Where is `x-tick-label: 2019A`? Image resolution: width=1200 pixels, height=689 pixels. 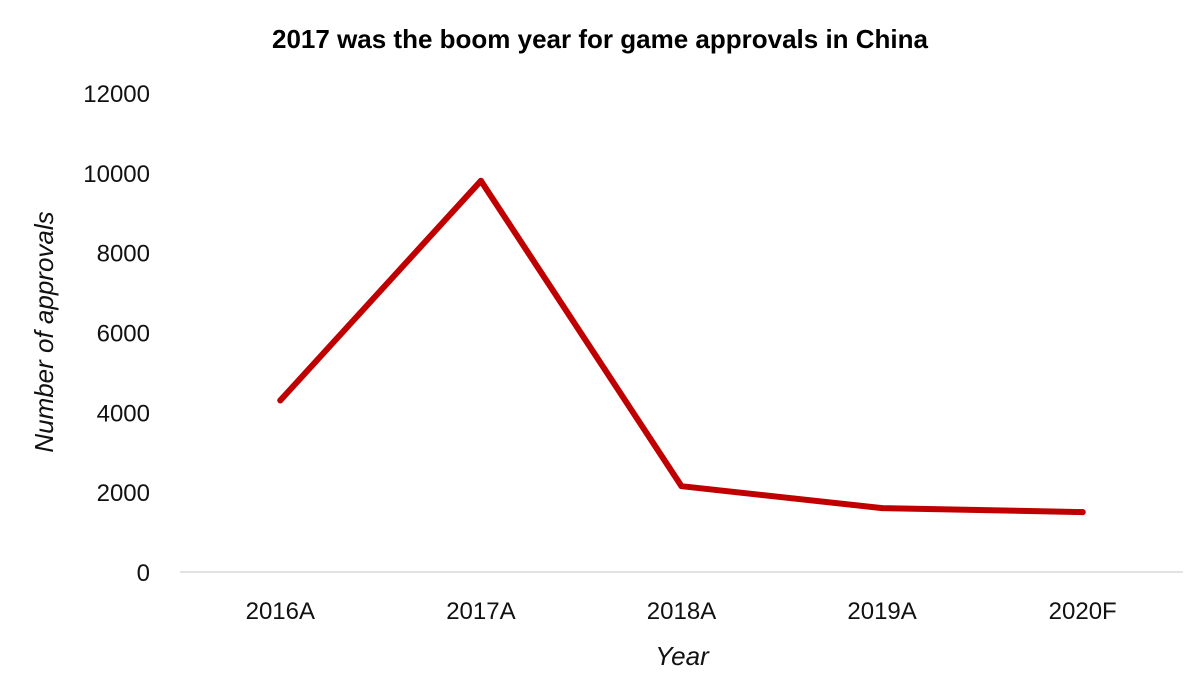
x-tick-label: 2019A is located at coordinates (881, 611).